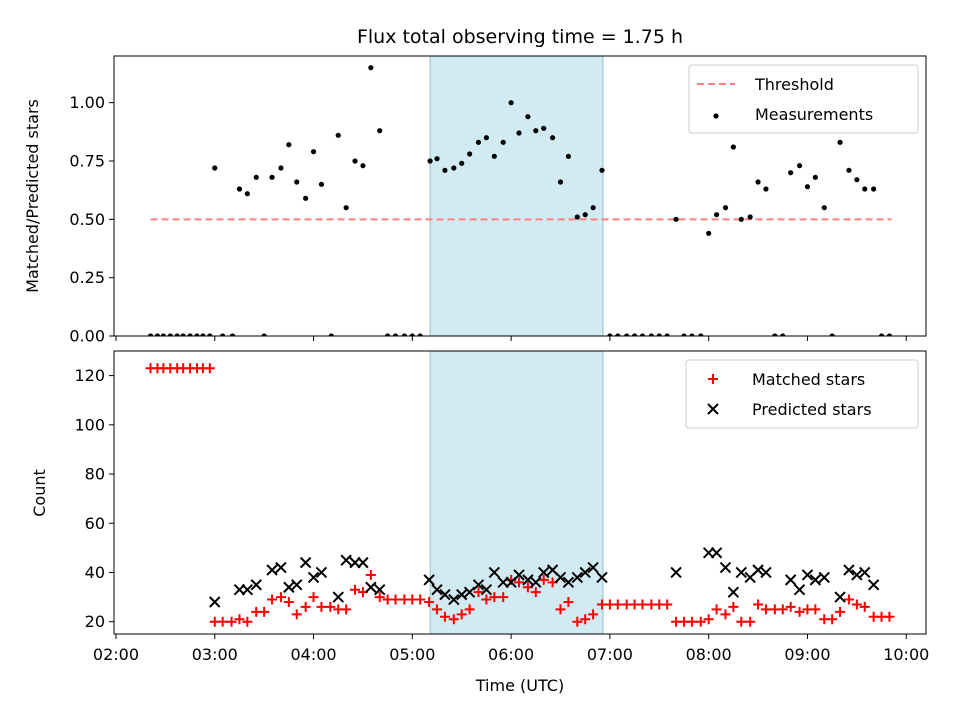 This screenshot has height=724, width=960. I want to click on top-y-axis-label: Matched/Predicted stars, so click(32, 196).